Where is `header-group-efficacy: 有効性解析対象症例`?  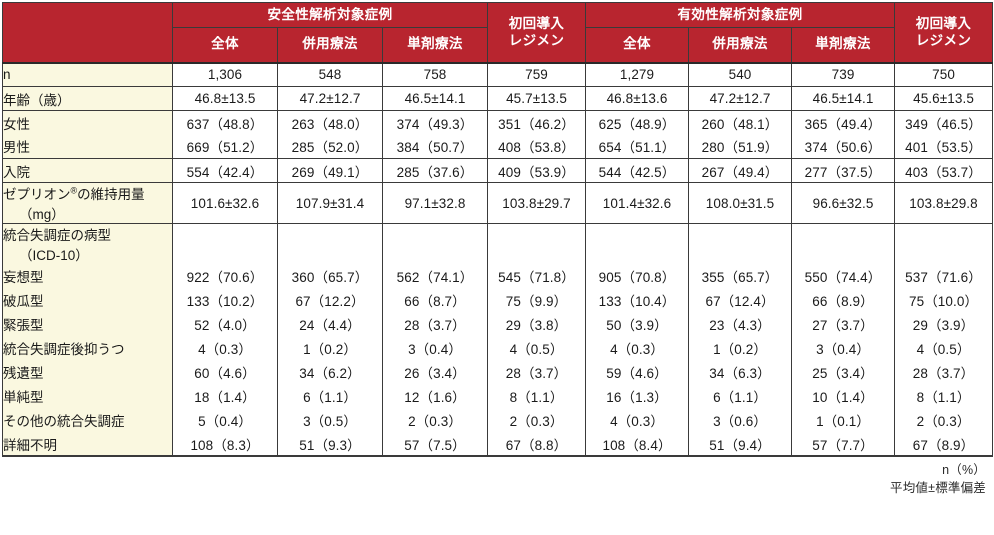 header-group-efficacy: 有効性解析対象症例 is located at coordinates (740, 15).